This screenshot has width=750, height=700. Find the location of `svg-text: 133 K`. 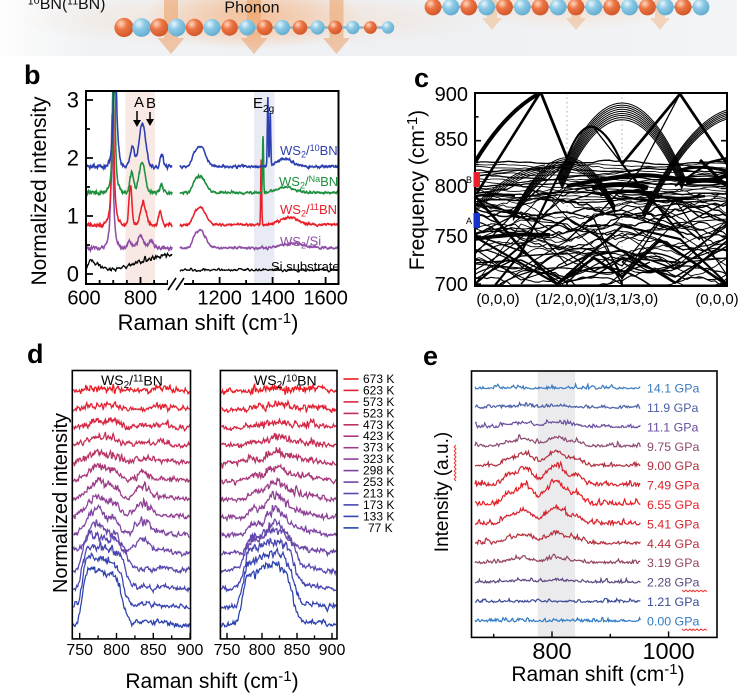

svg-text: 133 K is located at coordinates (378, 516).